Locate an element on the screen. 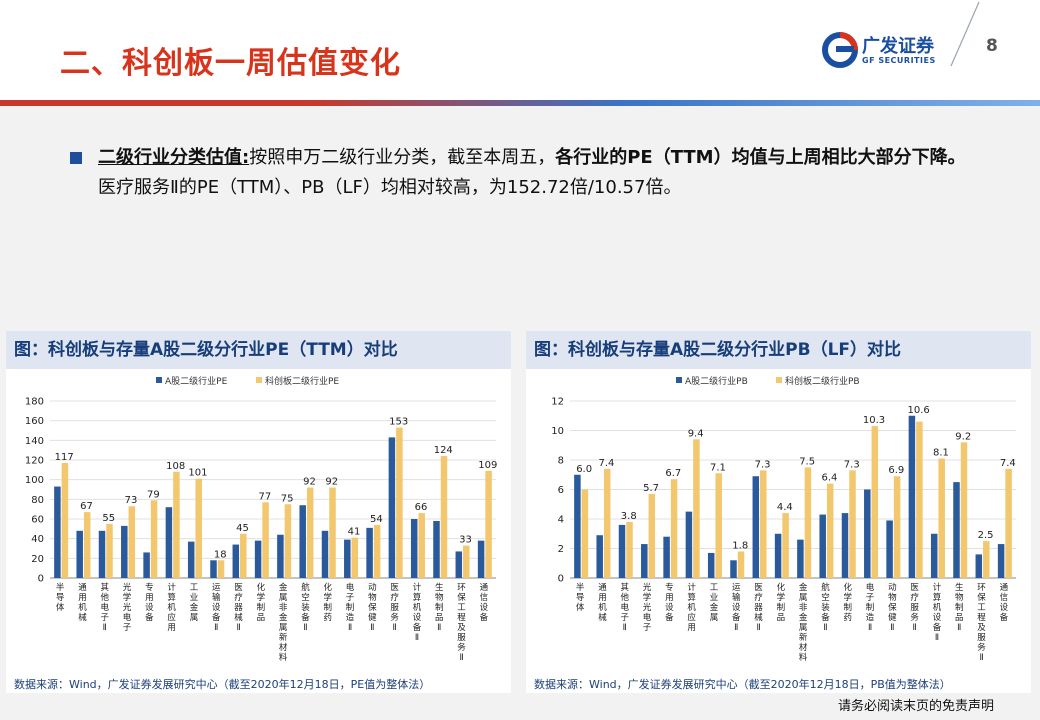  x-tick-label: 计算机设备 Ⅱ is located at coordinates (937, 612).